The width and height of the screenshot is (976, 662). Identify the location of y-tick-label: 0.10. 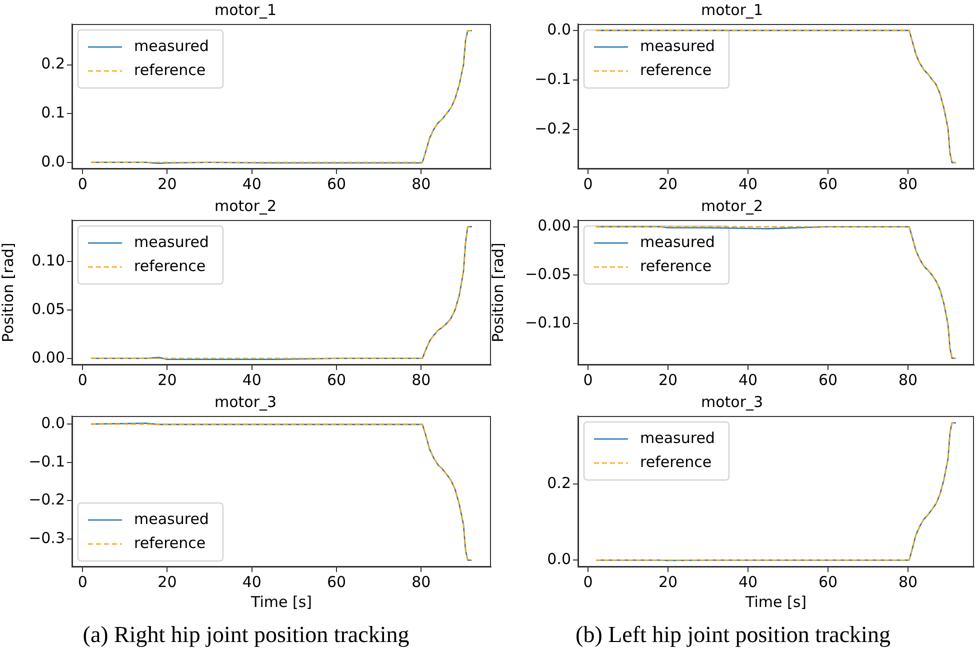
(48, 260).